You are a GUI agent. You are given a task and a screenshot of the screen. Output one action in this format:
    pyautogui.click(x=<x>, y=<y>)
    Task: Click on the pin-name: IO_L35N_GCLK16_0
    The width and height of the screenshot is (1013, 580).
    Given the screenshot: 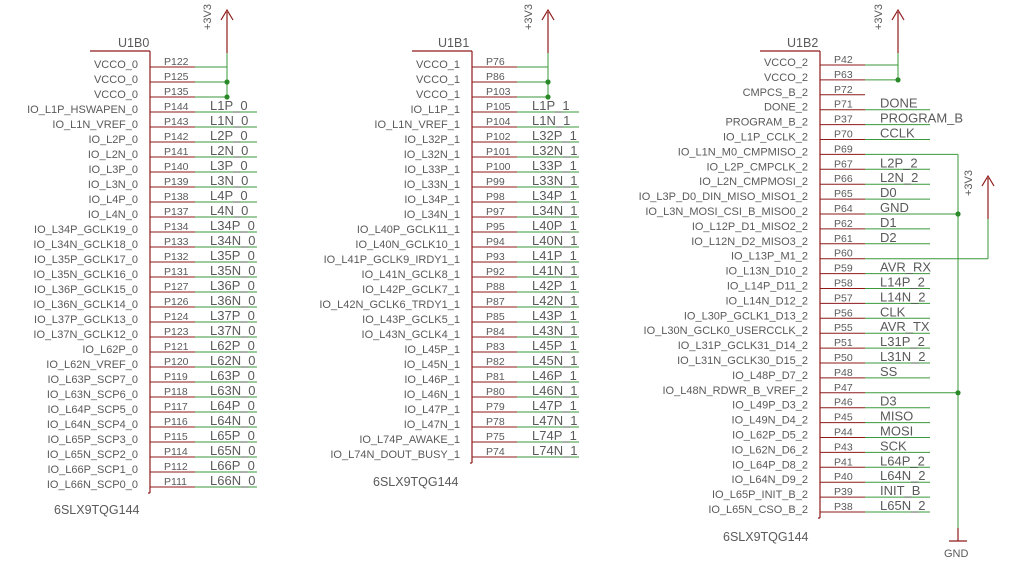 What is the action you would take?
    pyautogui.click(x=85, y=275)
    